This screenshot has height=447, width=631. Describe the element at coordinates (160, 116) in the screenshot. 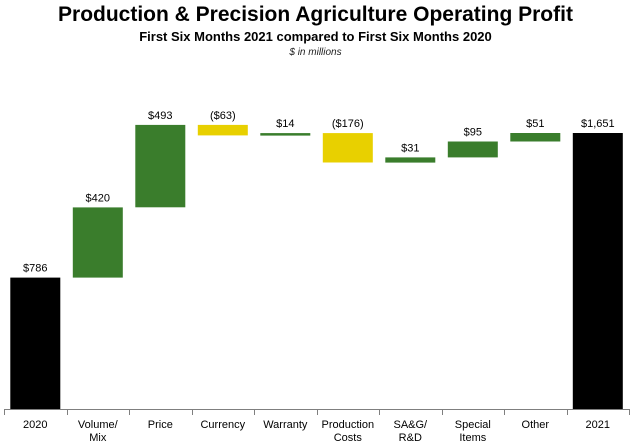

I see `data-label: $493` at that location.